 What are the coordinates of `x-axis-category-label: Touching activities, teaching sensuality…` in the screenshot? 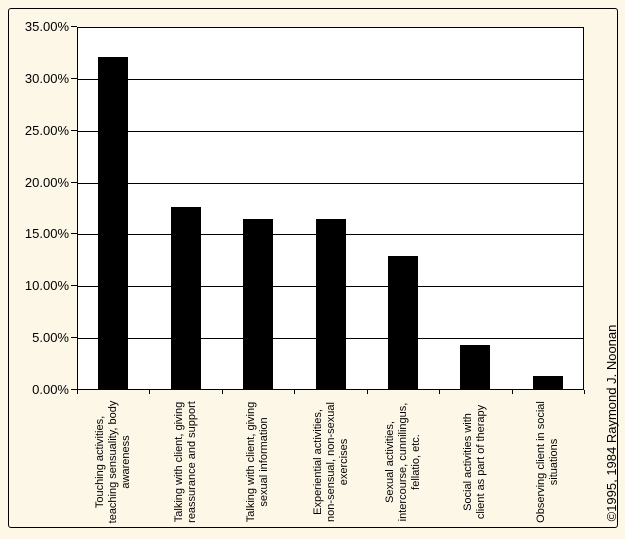 It's located at (112, 462).